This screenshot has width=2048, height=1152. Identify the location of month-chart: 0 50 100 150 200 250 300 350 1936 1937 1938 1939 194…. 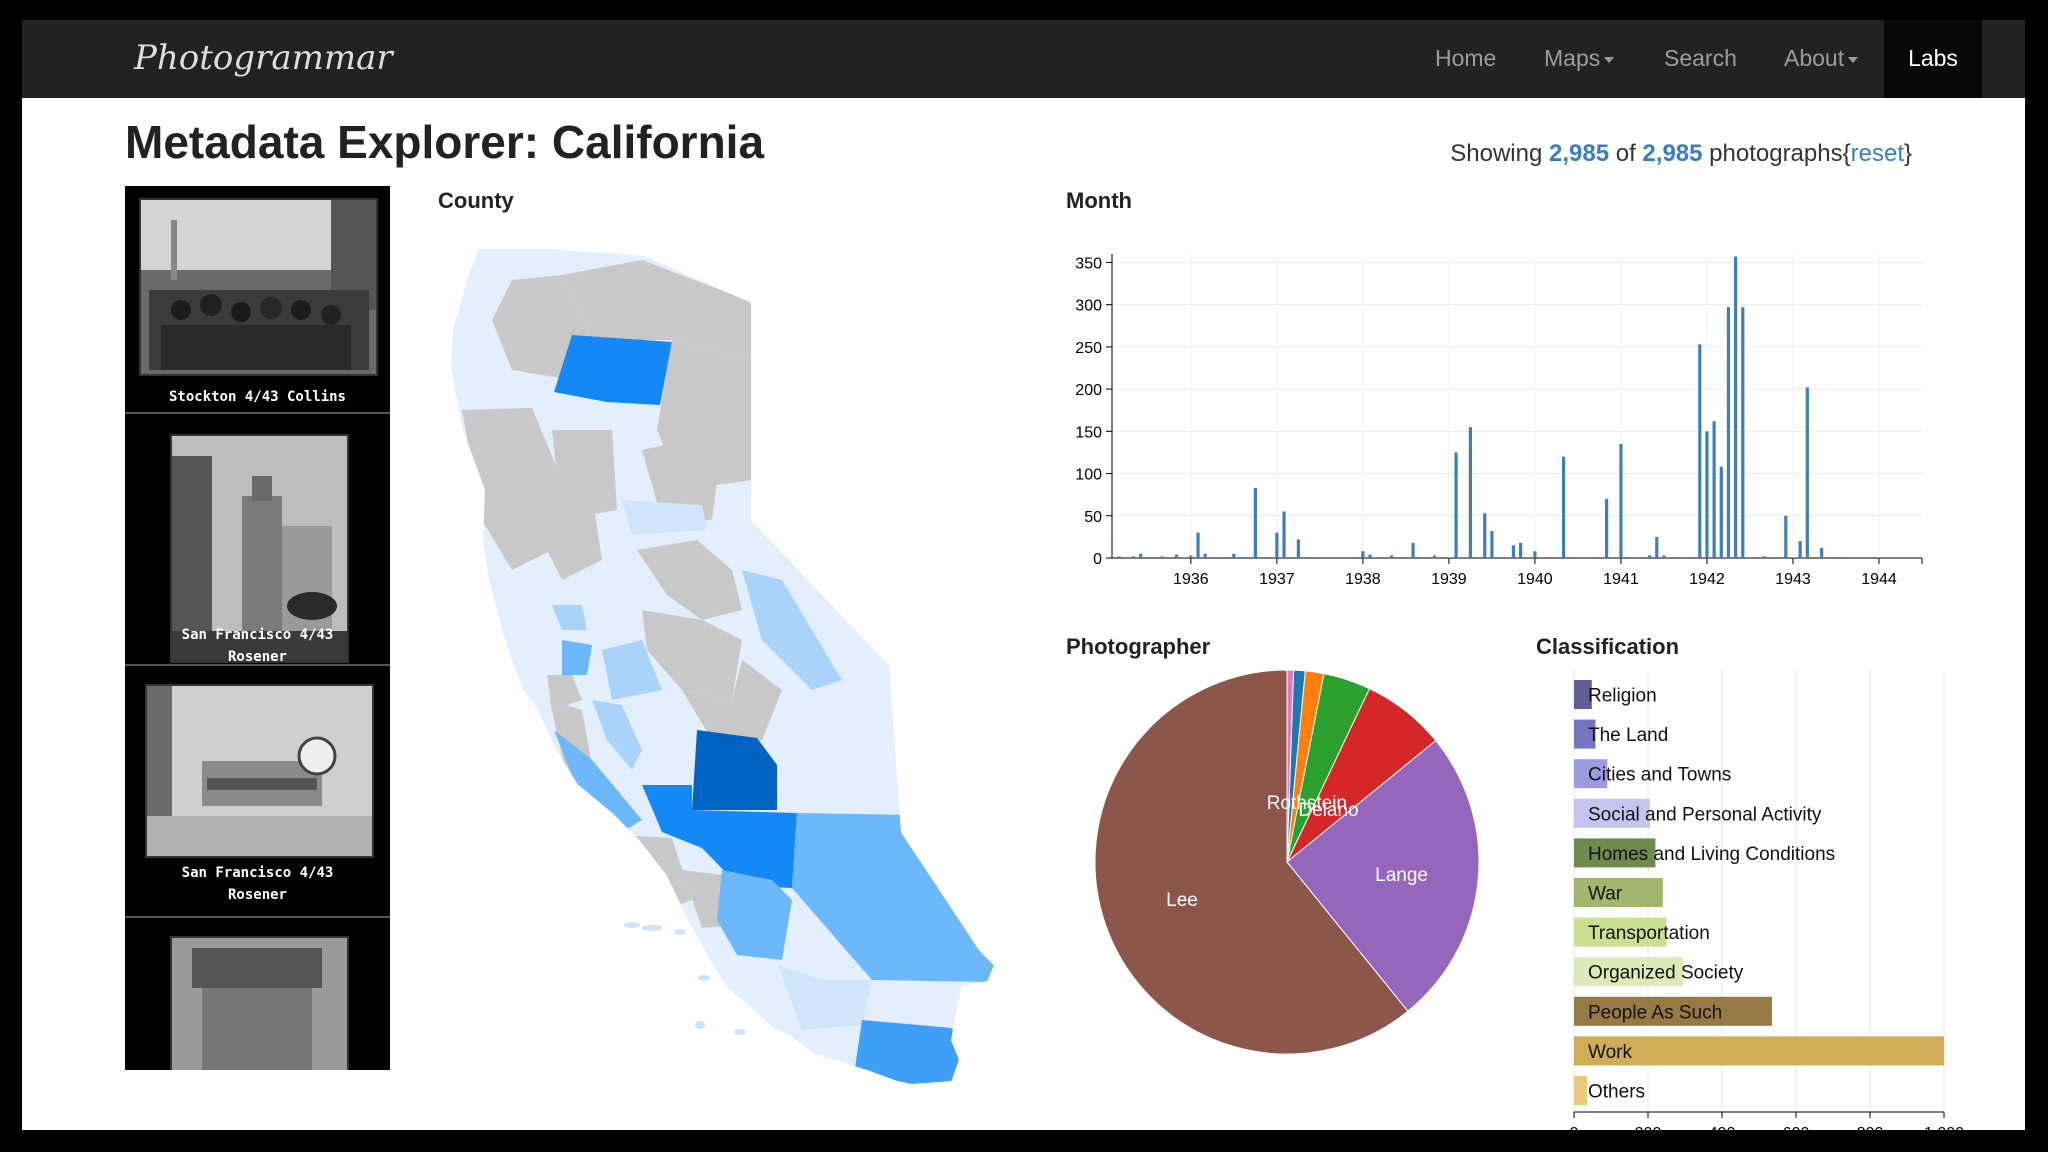
(1502, 420).